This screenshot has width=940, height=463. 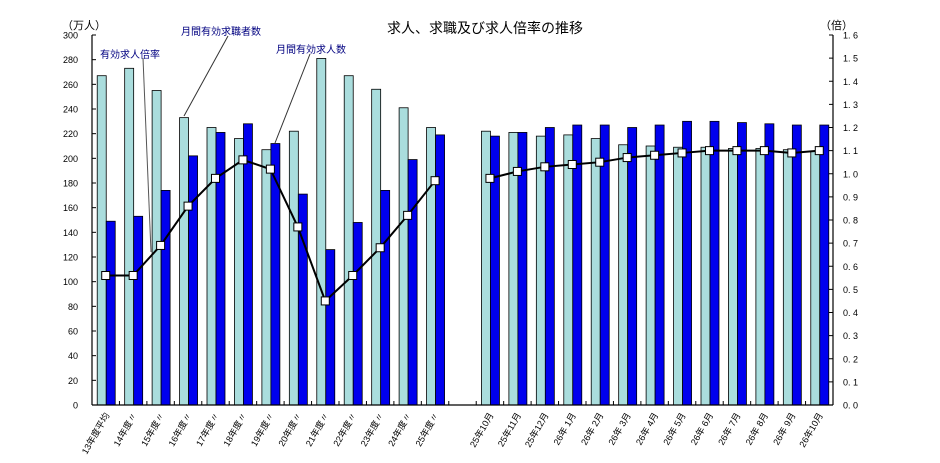 What do you see at coordinates (509, 430) in the screenshot?
I see `x-tick-label: 25年11月` at bounding box center [509, 430].